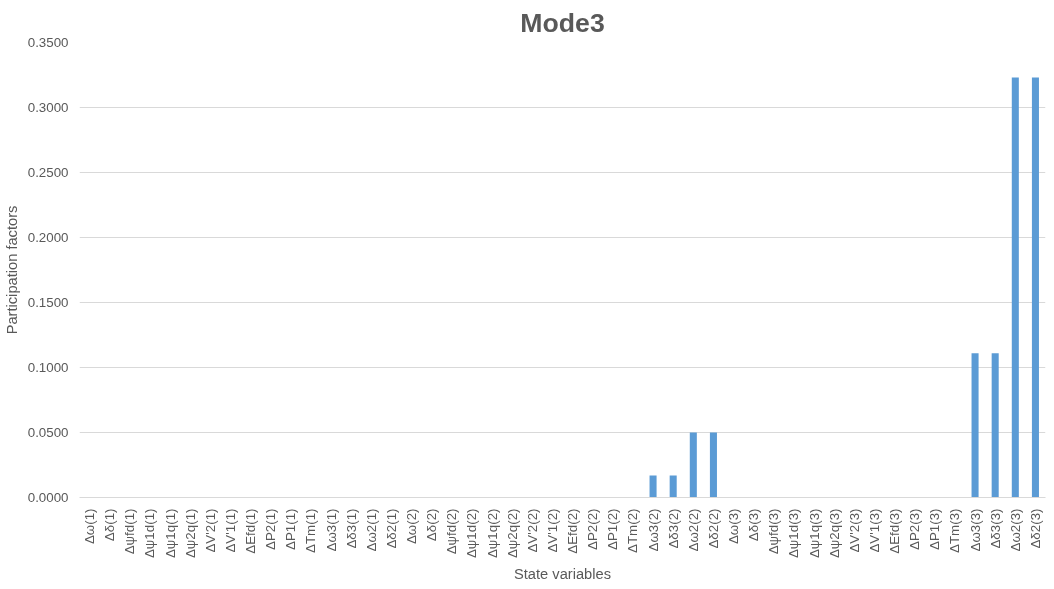  I want to click on x-tick-label: Δδ2(2), so click(713, 528).